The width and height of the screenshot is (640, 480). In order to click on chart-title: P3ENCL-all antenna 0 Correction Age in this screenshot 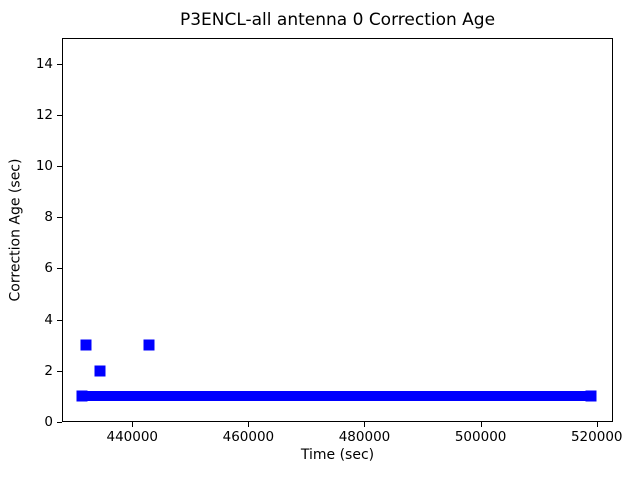, I will do `click(337, 20)`.